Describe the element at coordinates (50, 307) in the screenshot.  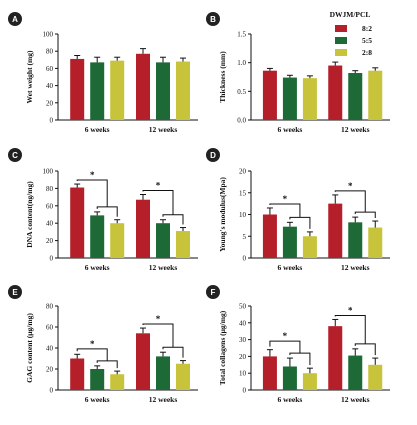
I see `panel-e-ytick-label: 80` at that location.